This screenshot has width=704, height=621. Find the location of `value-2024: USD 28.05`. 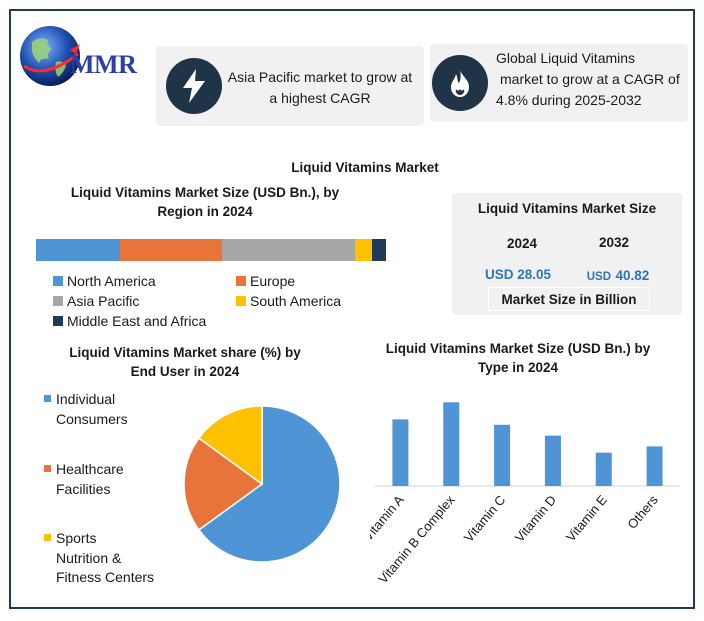

value-2024: USD 28.05 is located at coordinates (518, 274).